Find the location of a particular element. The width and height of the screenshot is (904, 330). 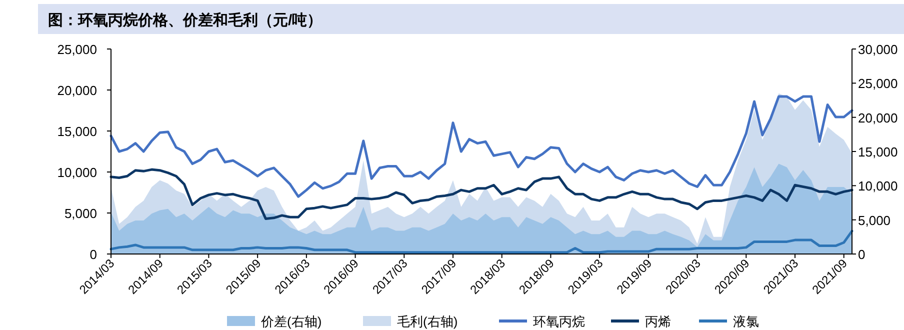

legend-label: 价差(右轴) is located at coordinates (291, 321).